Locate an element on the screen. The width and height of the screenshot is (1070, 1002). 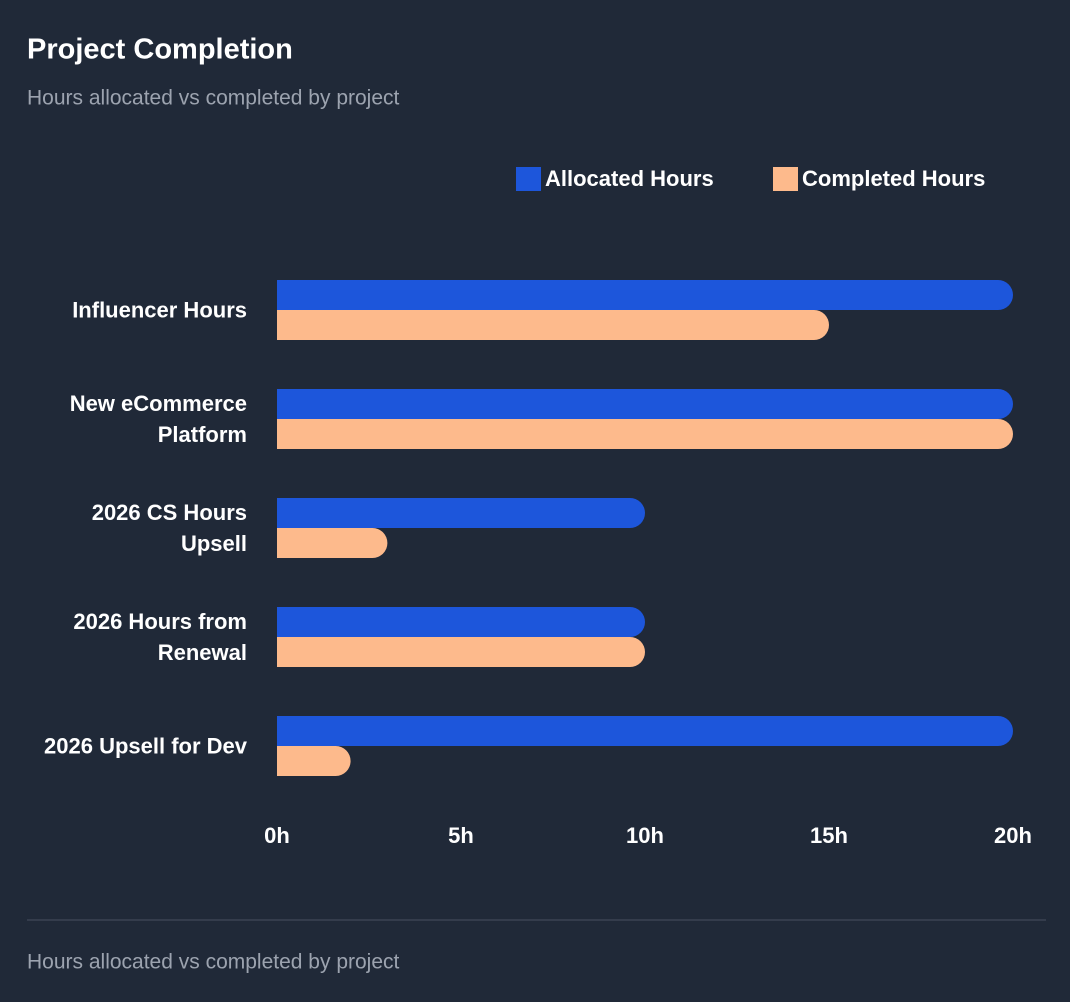
legend-label: Allocated Hours is located at coordinates (629, 178).